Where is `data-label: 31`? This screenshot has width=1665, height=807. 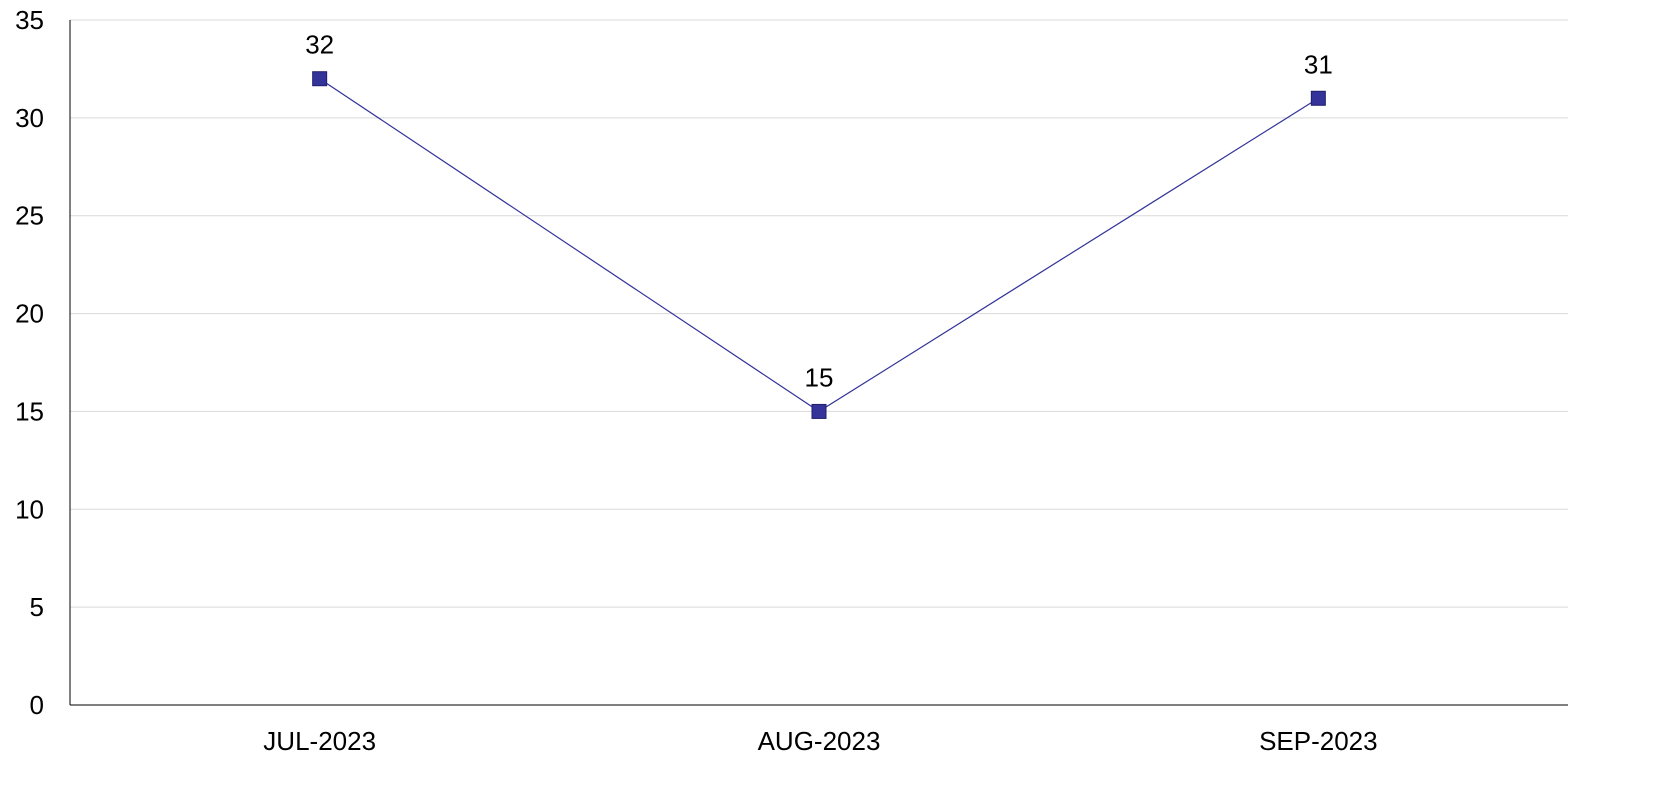 data-label: 31 is located at coordinates (1318, 64).